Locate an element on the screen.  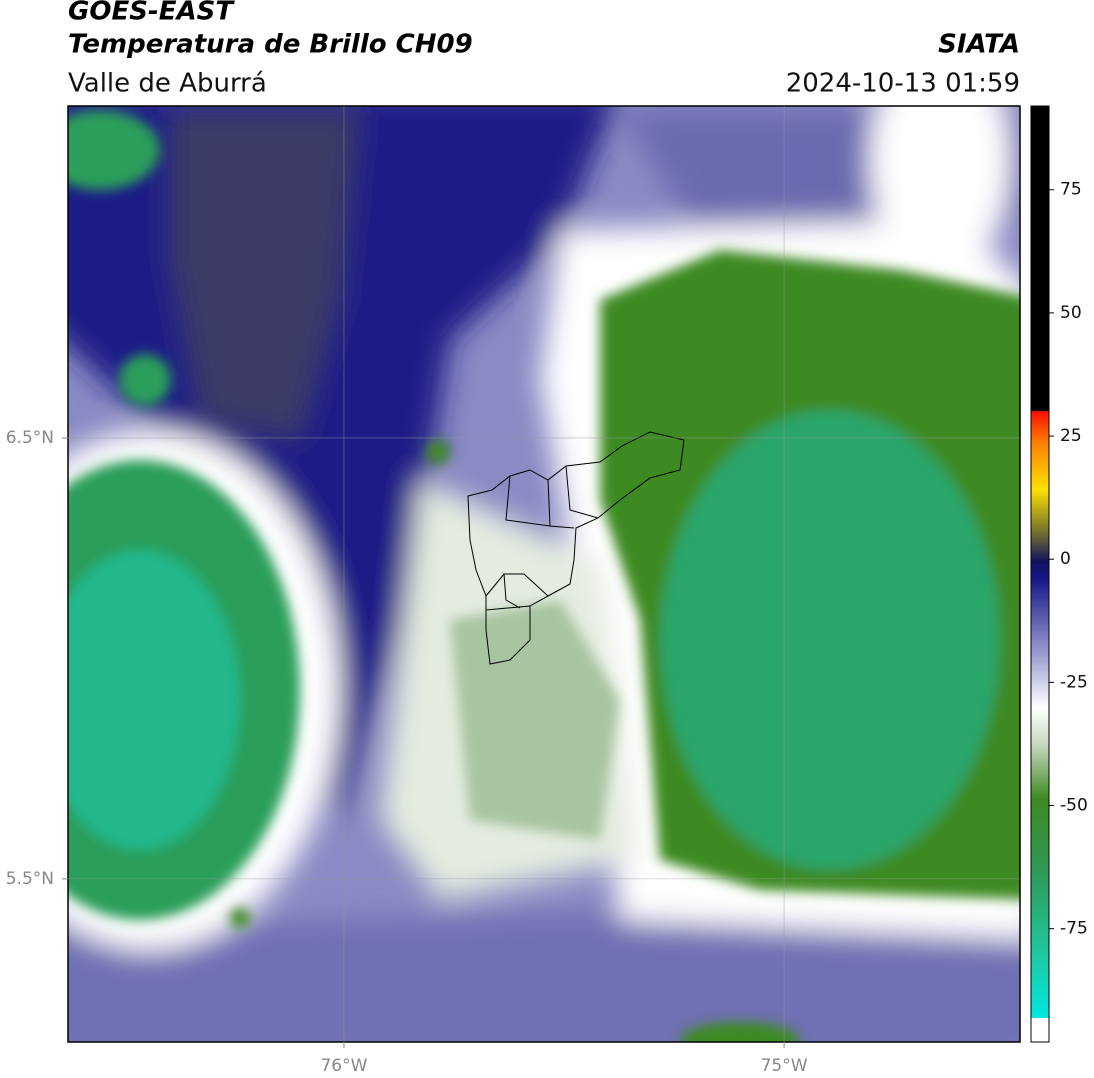
colorbar-tick-label: -50 is located at coordinates (1074, 806).